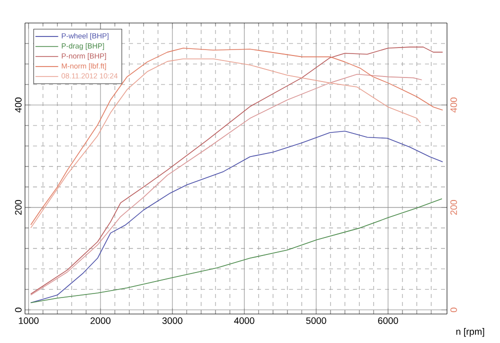  What do you see at coordinates (453, 207) in the screenshot?
I see `y2-tick-label: 200` at bounding box center [453, 207].